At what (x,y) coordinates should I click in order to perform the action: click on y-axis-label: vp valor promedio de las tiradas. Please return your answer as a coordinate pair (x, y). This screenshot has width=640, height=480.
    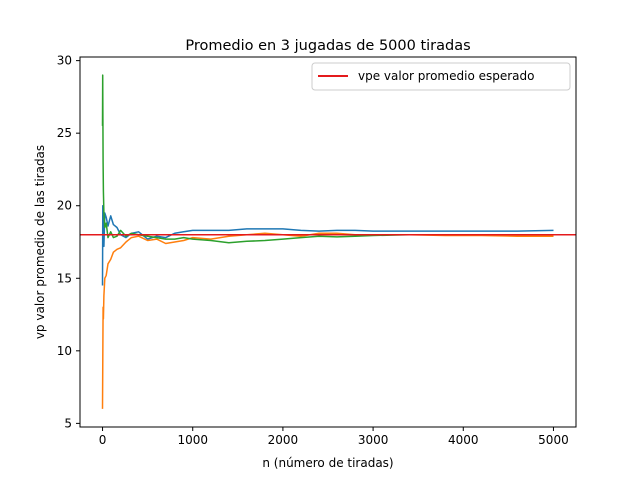
    Looking at the image, I should click on (40, 242).